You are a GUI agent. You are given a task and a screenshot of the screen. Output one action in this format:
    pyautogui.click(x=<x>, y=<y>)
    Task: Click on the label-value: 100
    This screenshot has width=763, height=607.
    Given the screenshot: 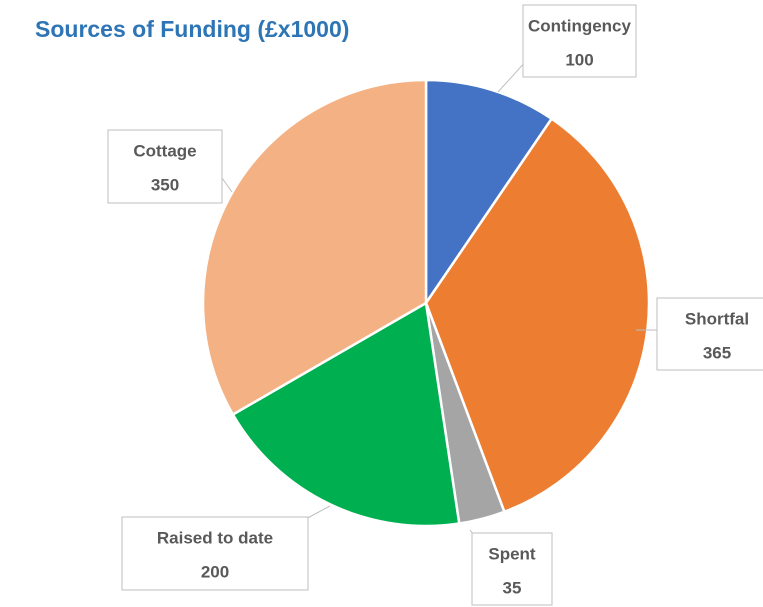 What is the action you would take?
    pyautogui.click(x=579, y=59)
    